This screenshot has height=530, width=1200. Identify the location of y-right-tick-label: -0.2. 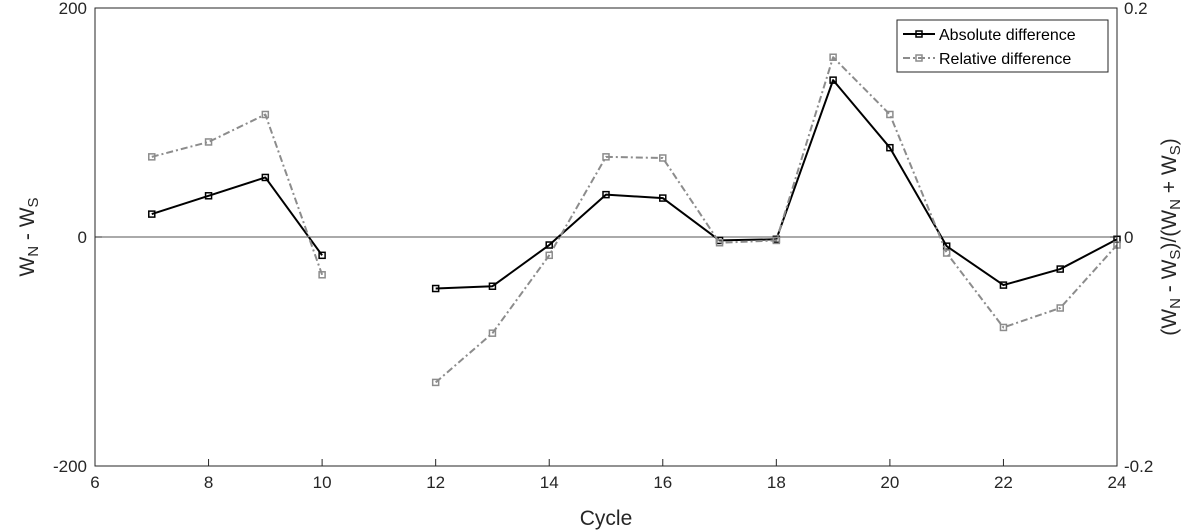
(1138, 466).